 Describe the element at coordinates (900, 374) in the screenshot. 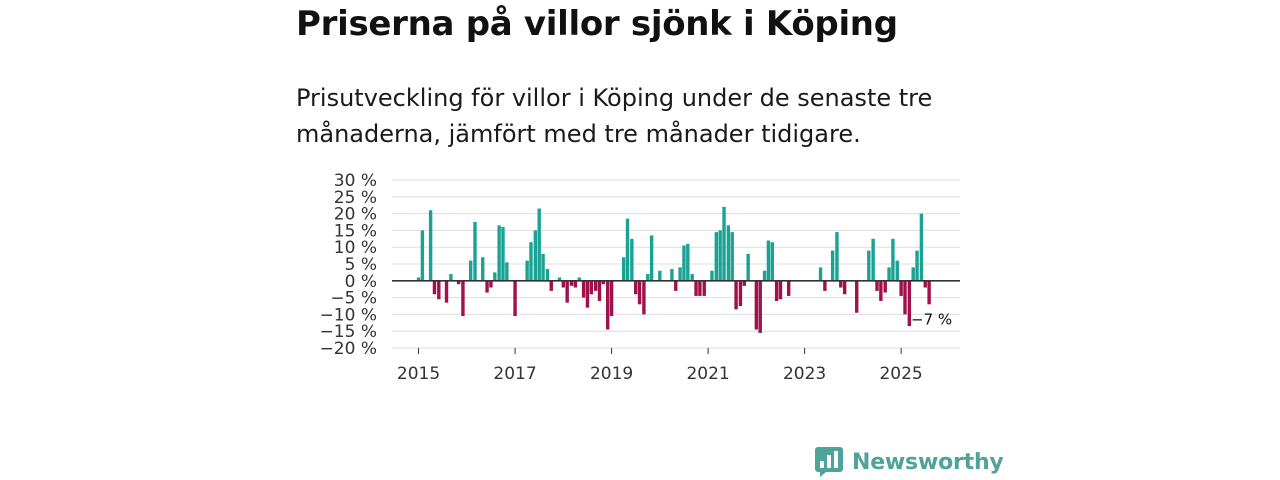

I see `x-tick-label: 2025` at that location.